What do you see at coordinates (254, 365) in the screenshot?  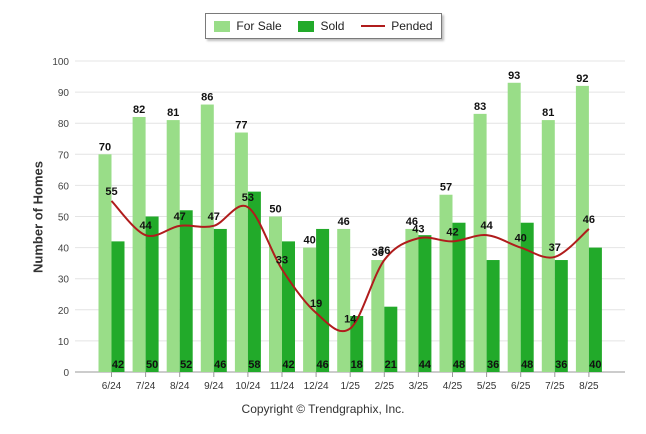 I see `data-label-sold: 58` at bounding box center [254, 365].